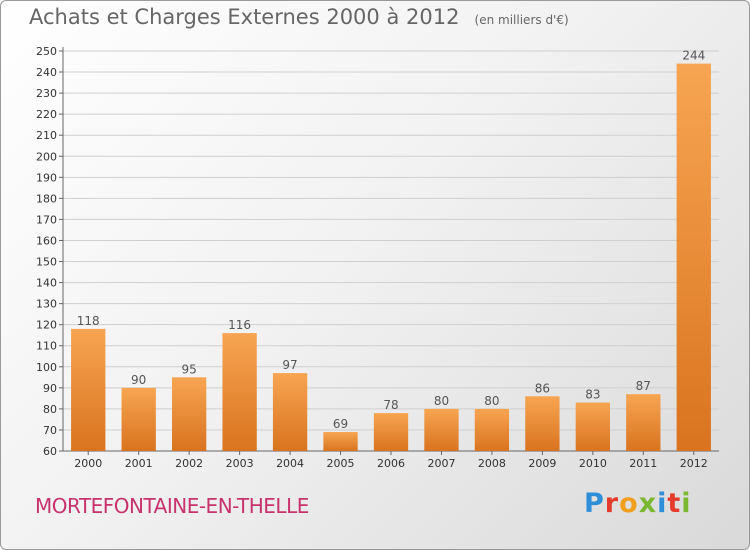 The height and width of the screenshot is (550, 750). What do you see at coordinates (46, 177) in the screenshot?
I see `y-tick-label: 190` at bounding box center [46, 177].